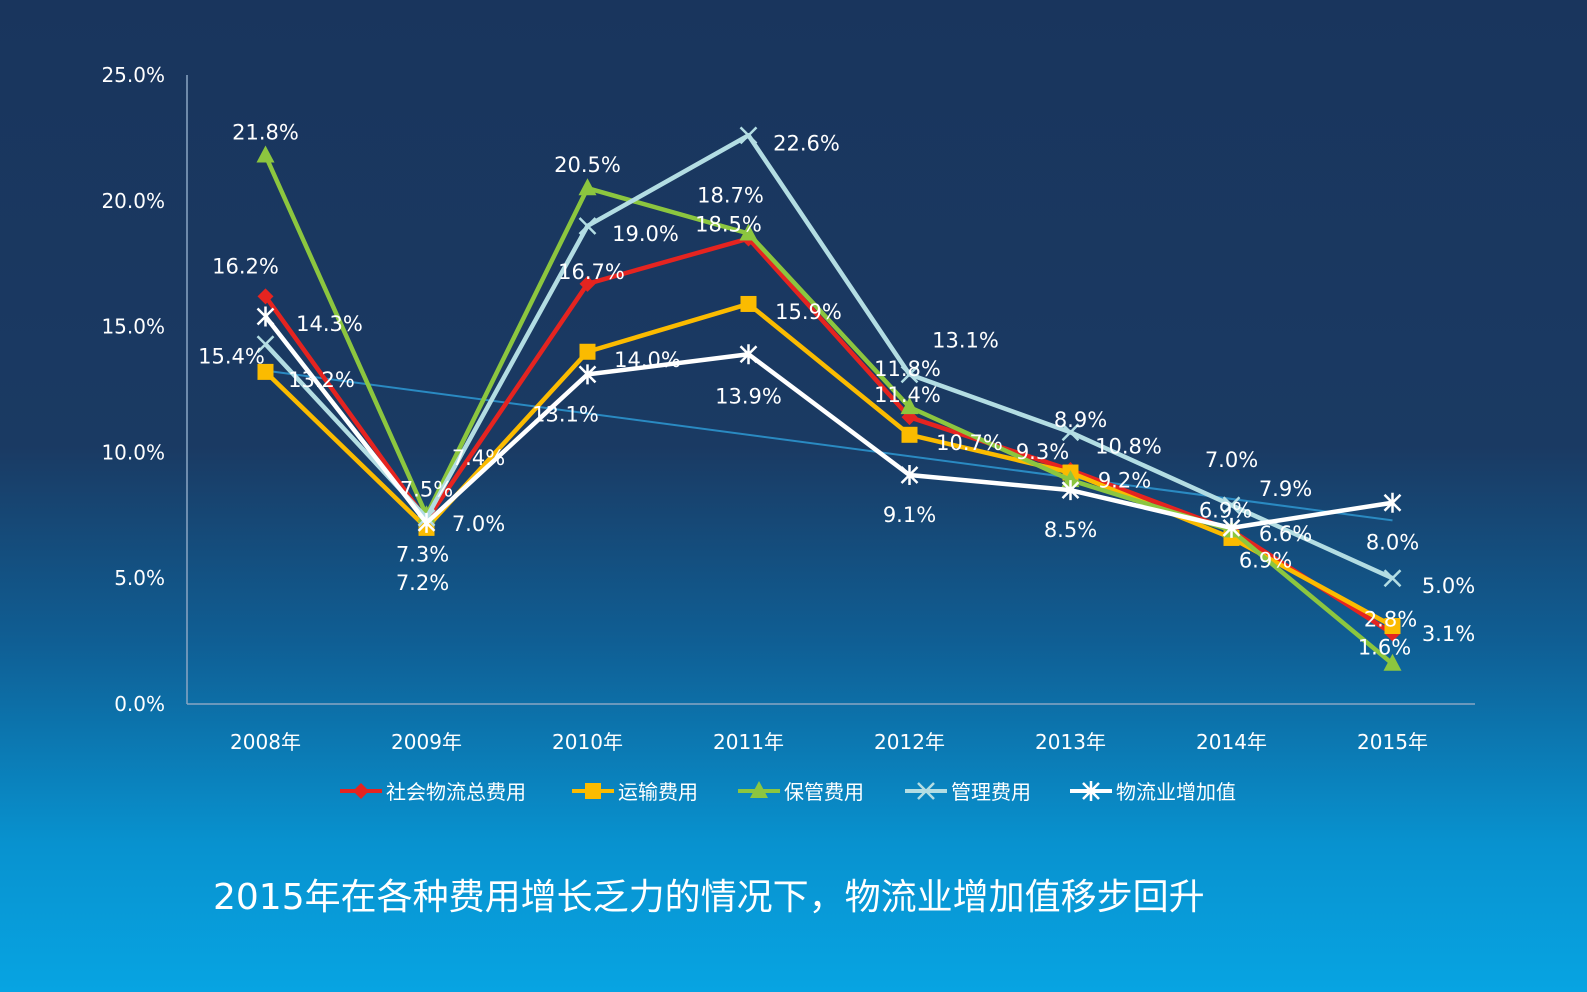  Describe the element at coordinates (1124, 481) in the screenshot. I see `data-label: 9.2%` at that location.